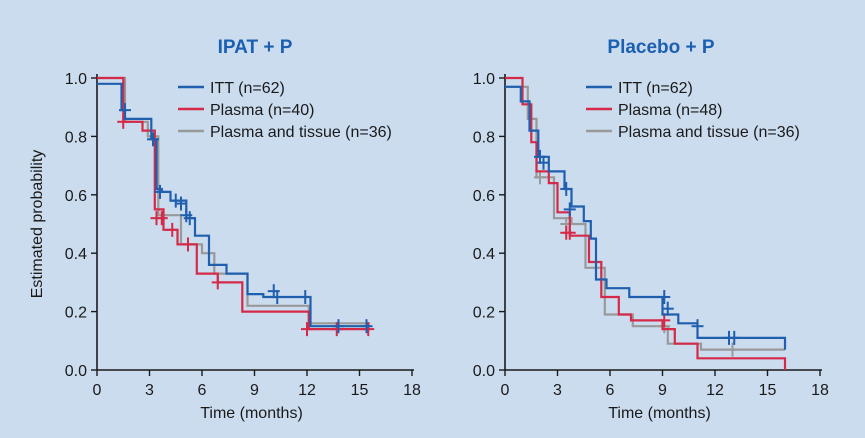 This screenshot has width=865, height=438. What do you see at coordinates (262, 110) in the screenshot?
I see `legend-label-2: Plasma (n=40)` at bounding box center [262, 110].